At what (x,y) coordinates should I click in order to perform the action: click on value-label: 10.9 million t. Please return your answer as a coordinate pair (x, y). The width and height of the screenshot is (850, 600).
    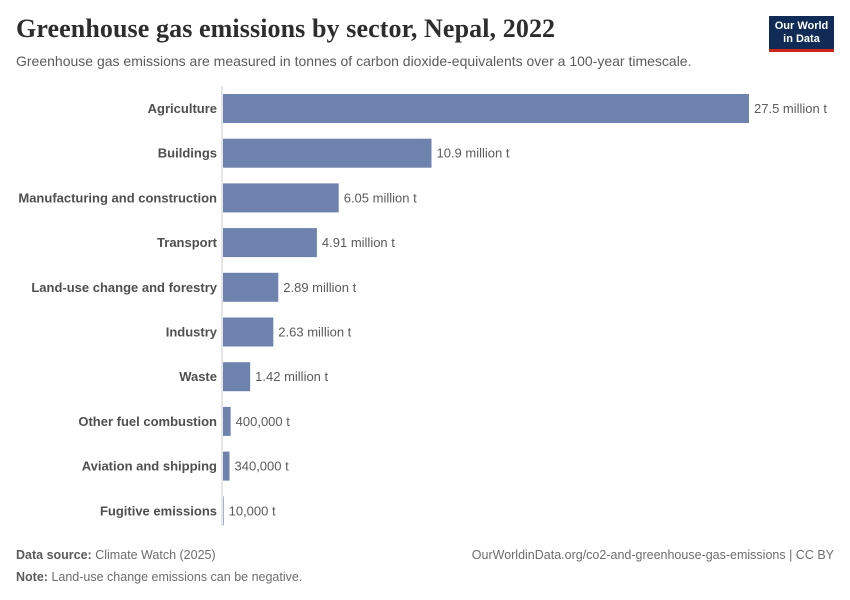
    Looking at the image, I should click on (472, 153).